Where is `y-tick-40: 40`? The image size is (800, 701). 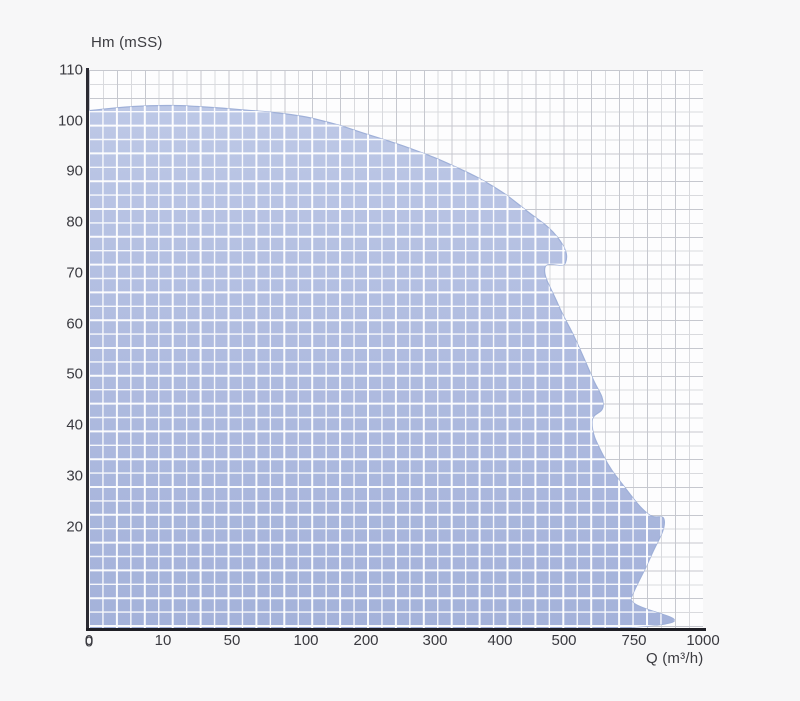
y-tick-40: 40 is located at coordinates (74, 425).